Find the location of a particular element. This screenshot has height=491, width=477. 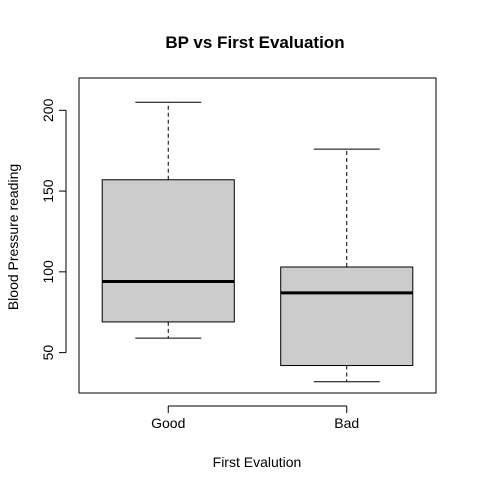

box-good is located at coordinates (168, 220).